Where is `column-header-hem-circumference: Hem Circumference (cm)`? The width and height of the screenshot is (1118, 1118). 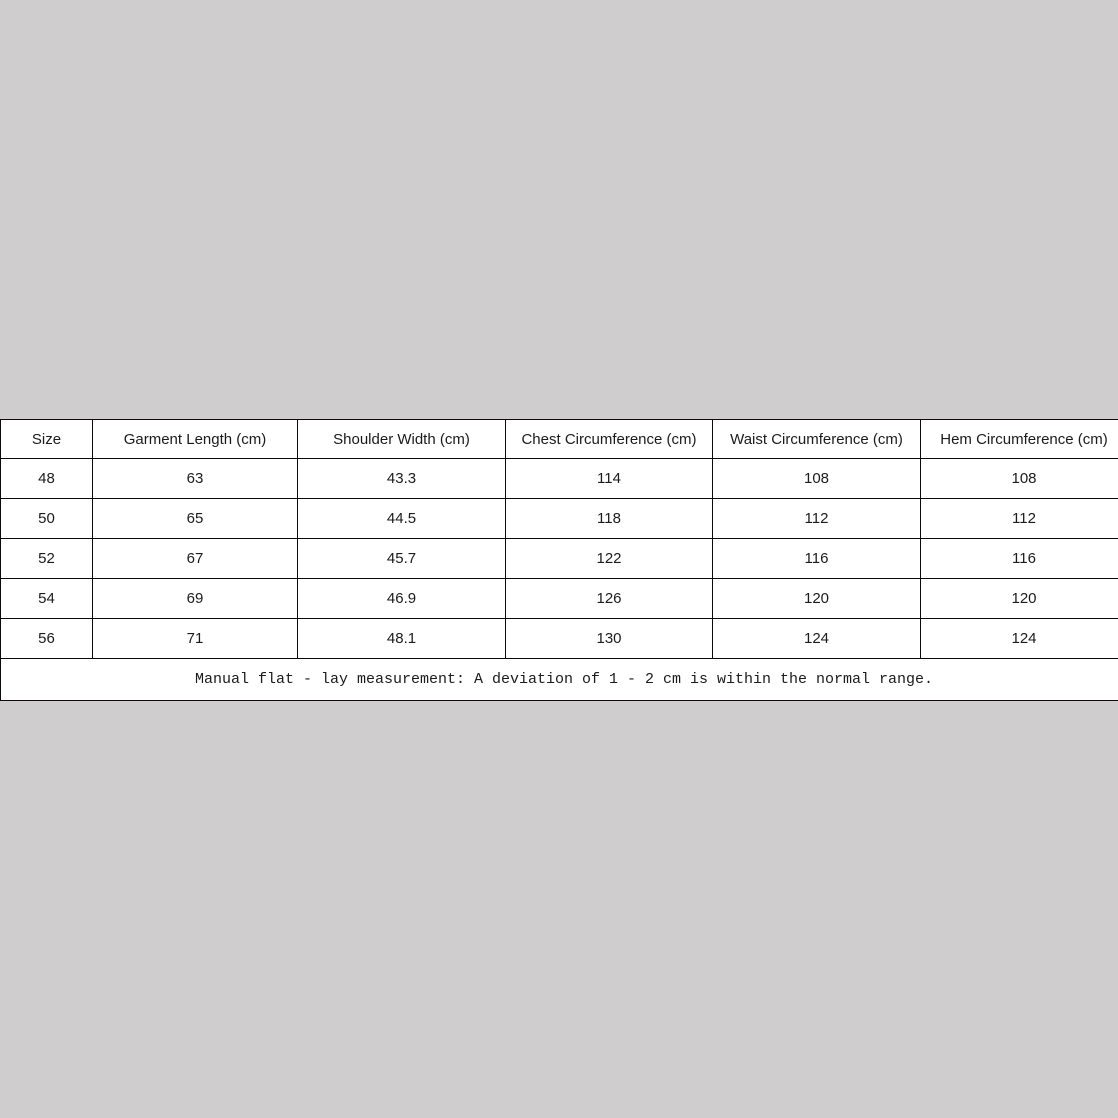
column-header-hem-circumference: Hem Circumference (cm) is located at coordinates (1019, 439).